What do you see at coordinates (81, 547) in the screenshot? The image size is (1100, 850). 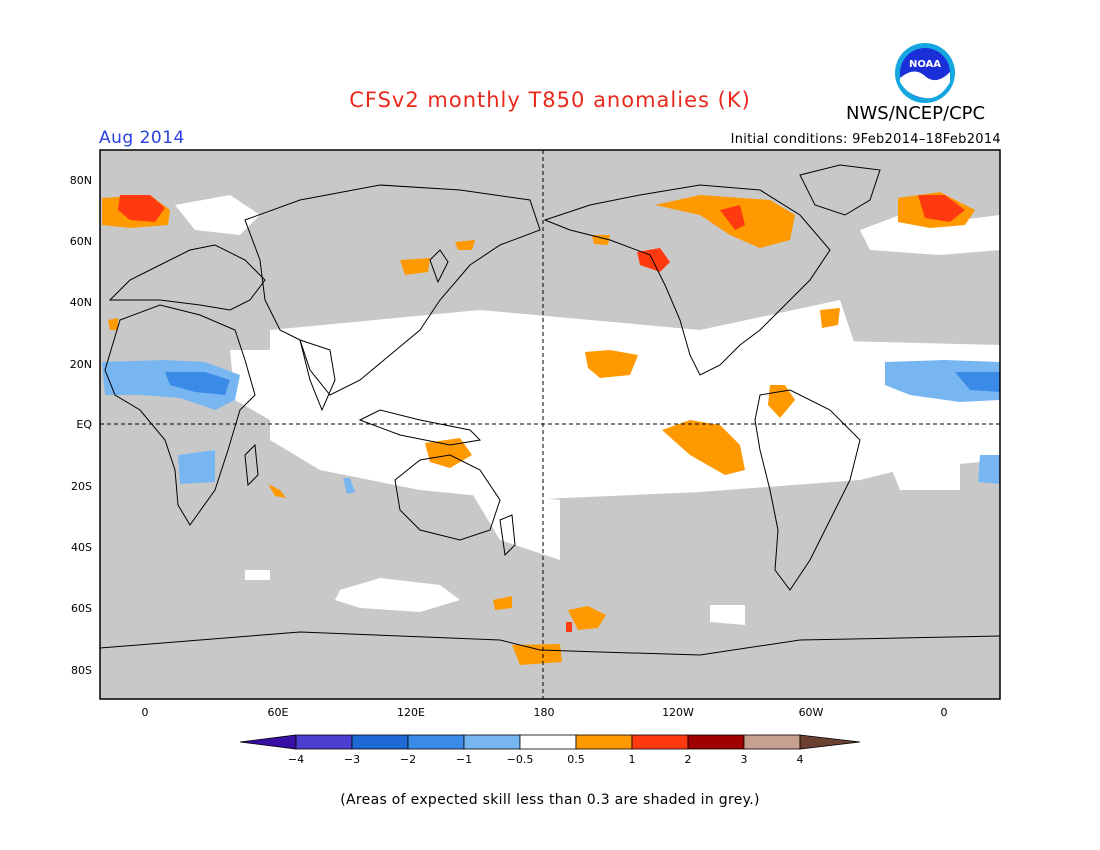 I see `lat-tick-label: 40S` at bounding box center [81, 547].